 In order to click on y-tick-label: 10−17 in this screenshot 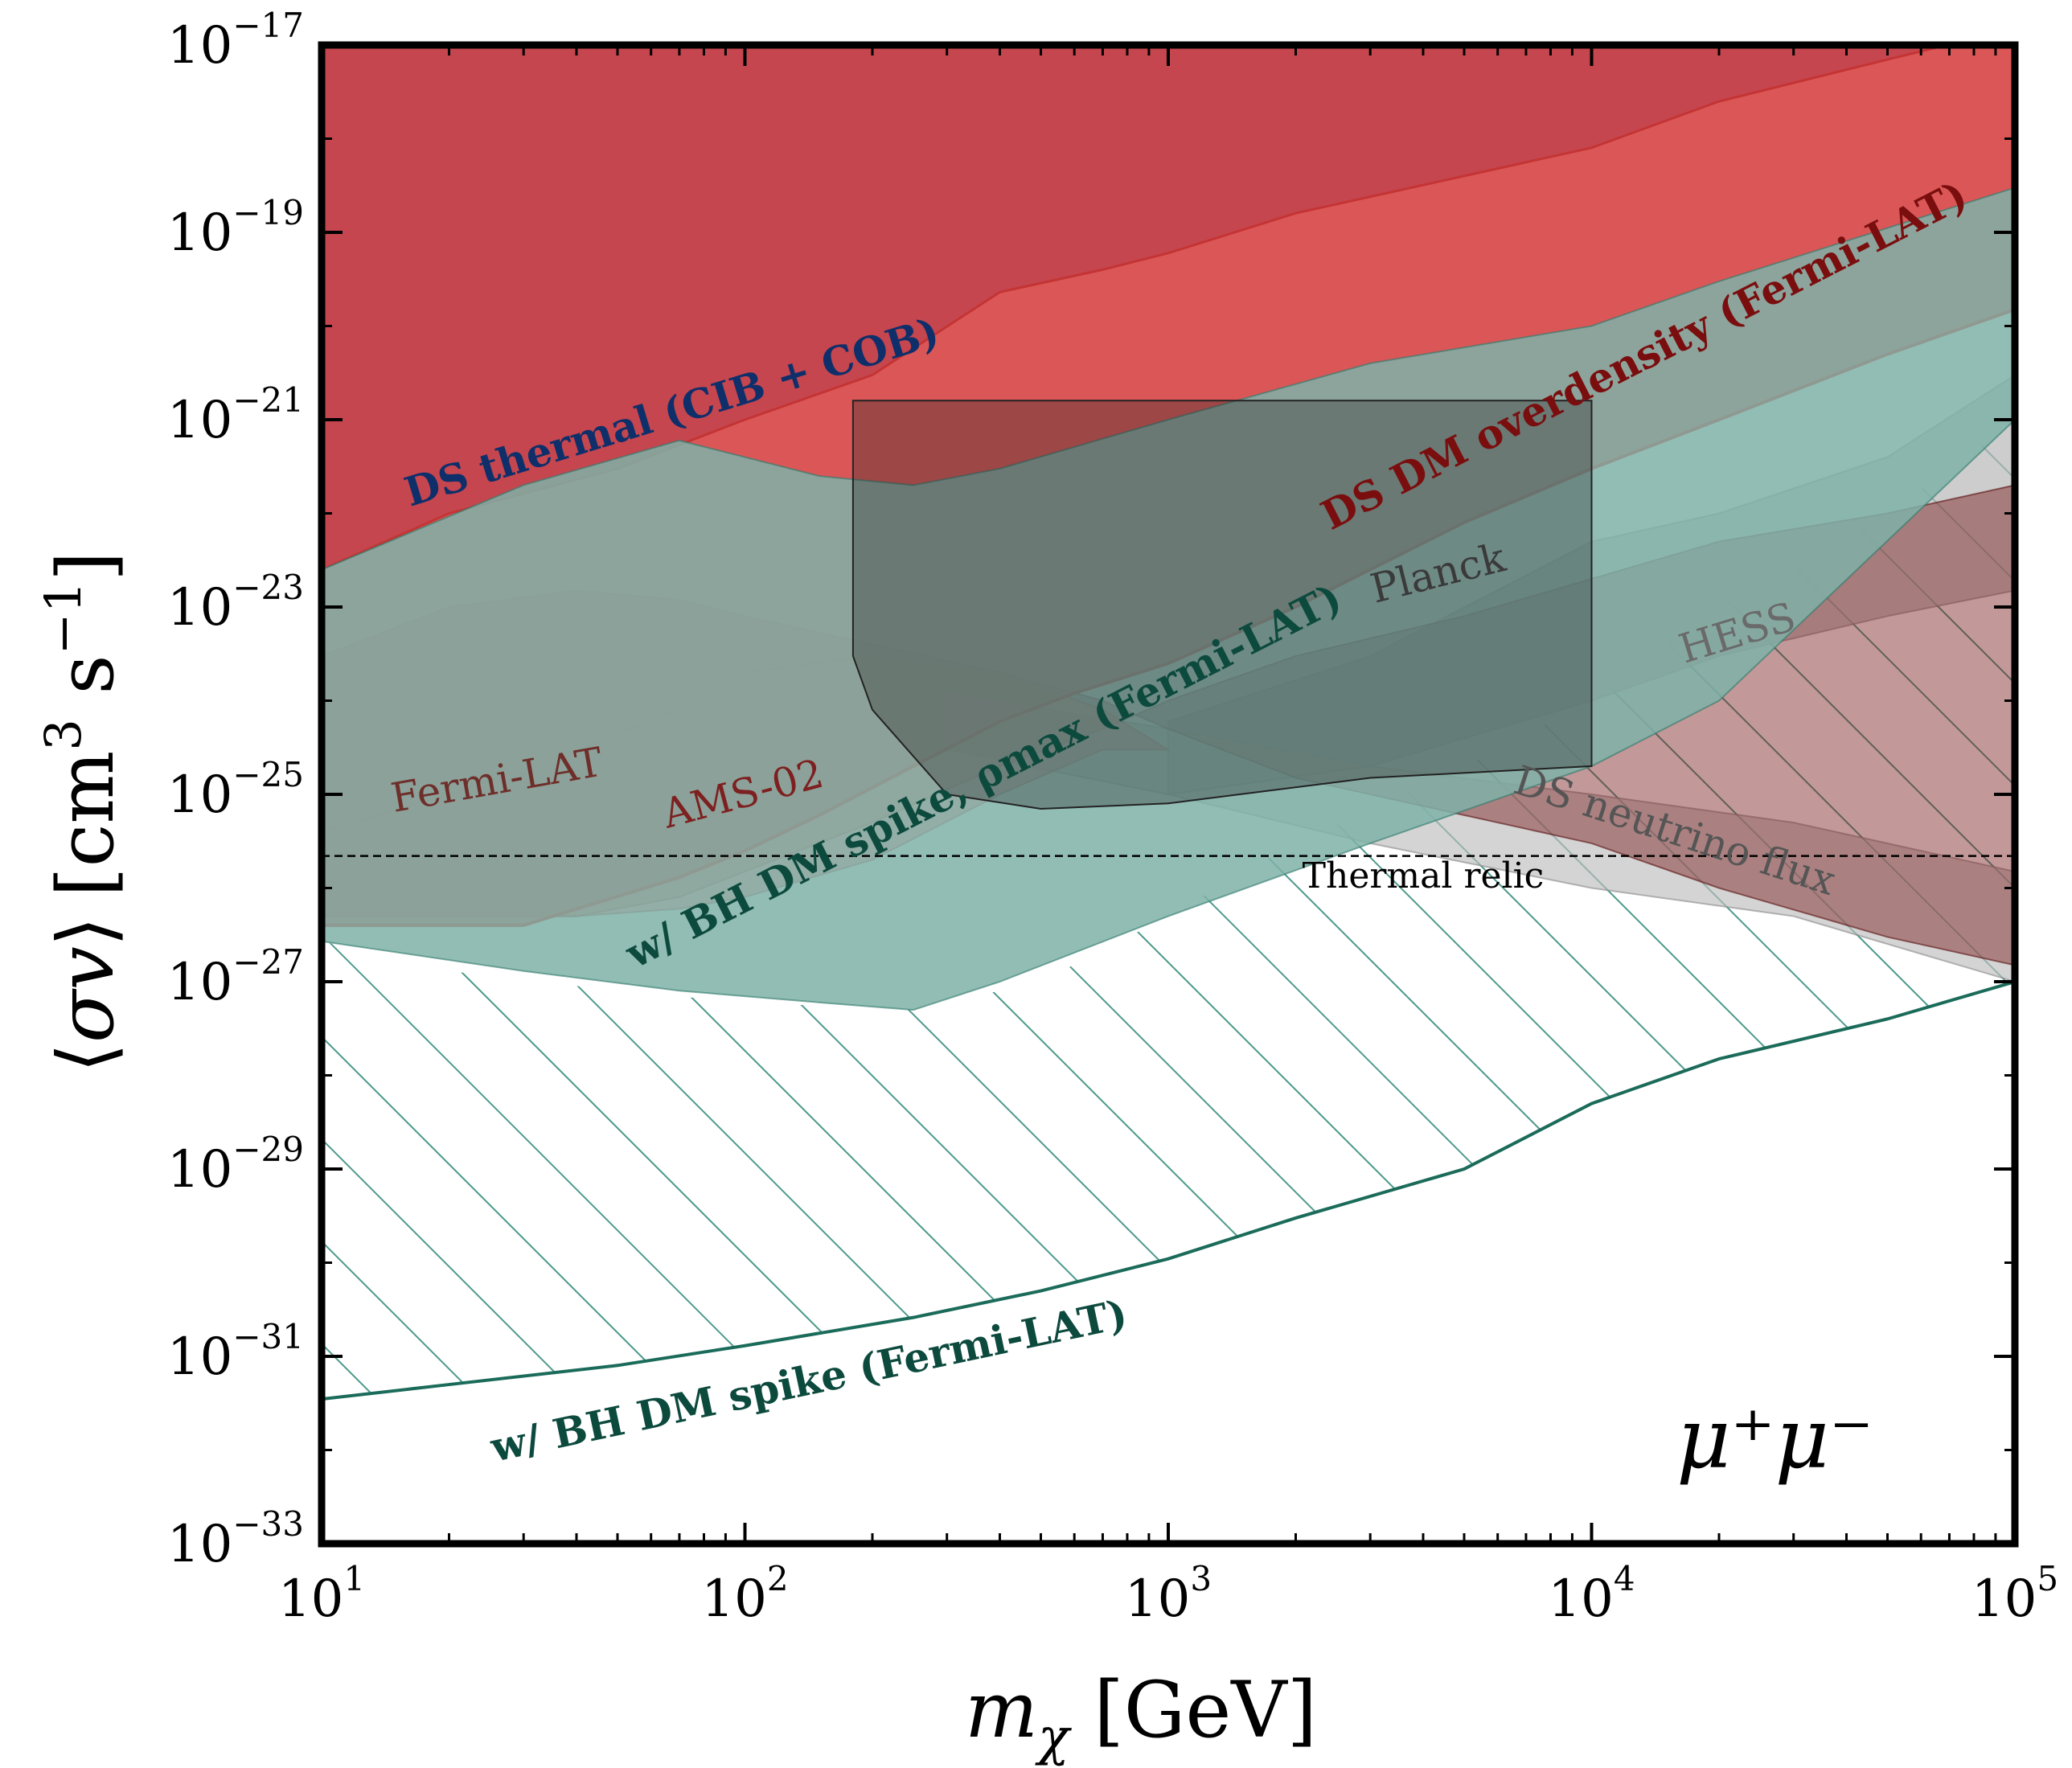, I will do `click(235, 41)`.